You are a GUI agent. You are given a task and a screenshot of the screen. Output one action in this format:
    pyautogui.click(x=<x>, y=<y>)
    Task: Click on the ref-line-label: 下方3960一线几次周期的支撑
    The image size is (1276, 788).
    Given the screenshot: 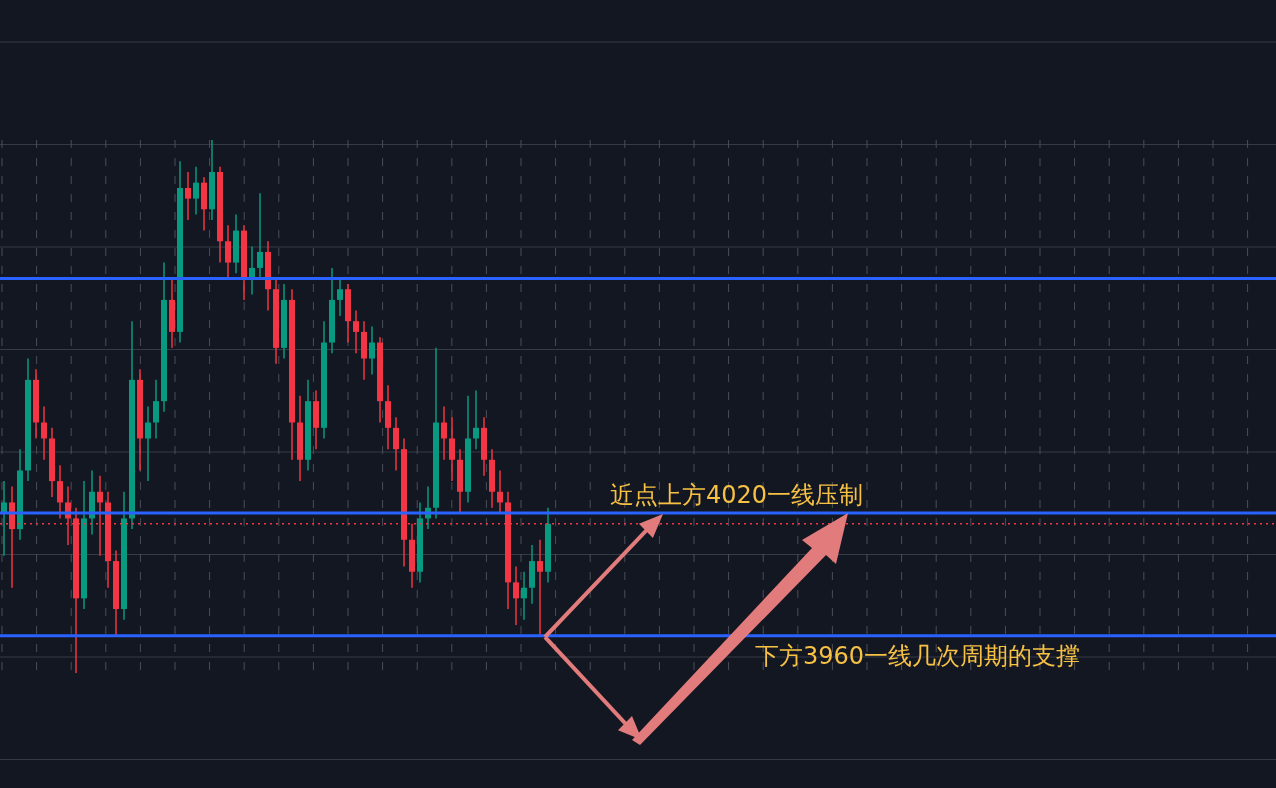 What is the action you would take?
    pyautogui.click(x=918, y=655)
    